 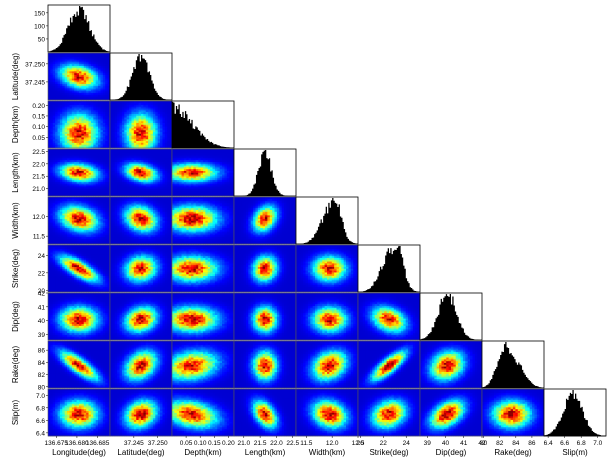 What do you see at coordinates (79, 124) in the screenshot?
I see `density-panel-depth-vs-longitude` at bounding box center [79, 124].